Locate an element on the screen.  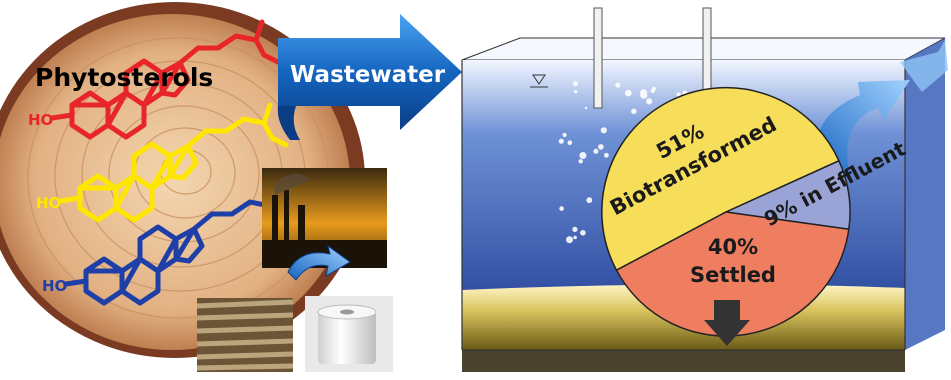
wastewater-label: Wastewater is located at coordinates (368, 75).